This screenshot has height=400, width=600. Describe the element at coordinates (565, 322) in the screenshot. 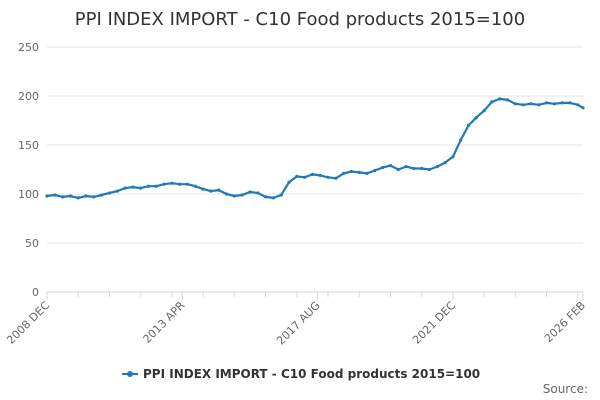

I see `x-tick-label: 2026 FEB` at that location.